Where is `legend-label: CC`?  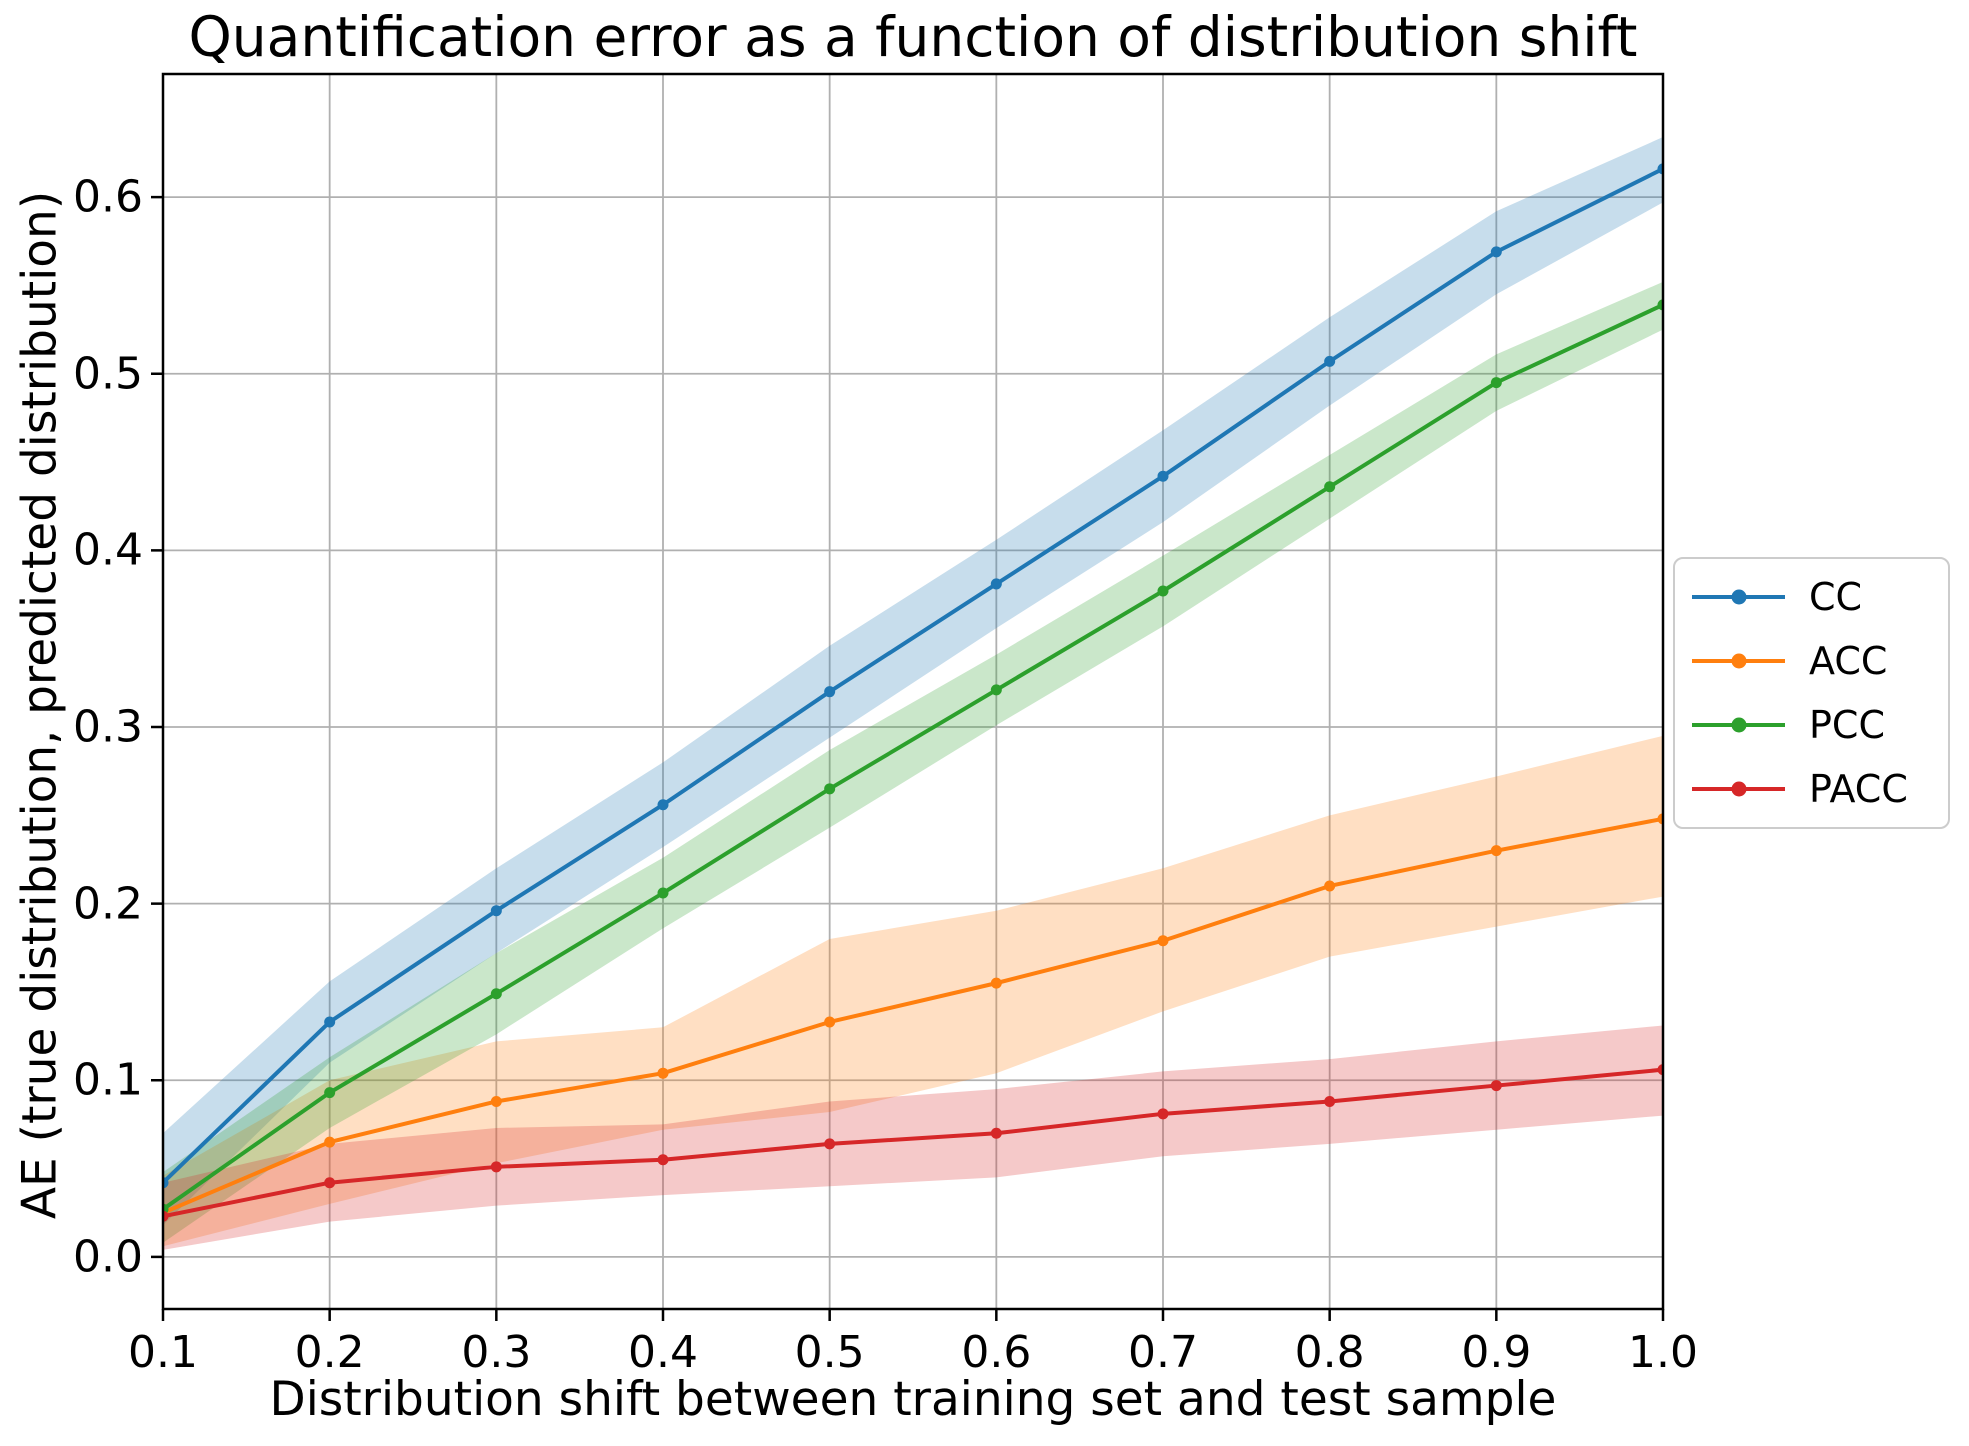
legend-label: CC is located at coordinates (1836, 597).